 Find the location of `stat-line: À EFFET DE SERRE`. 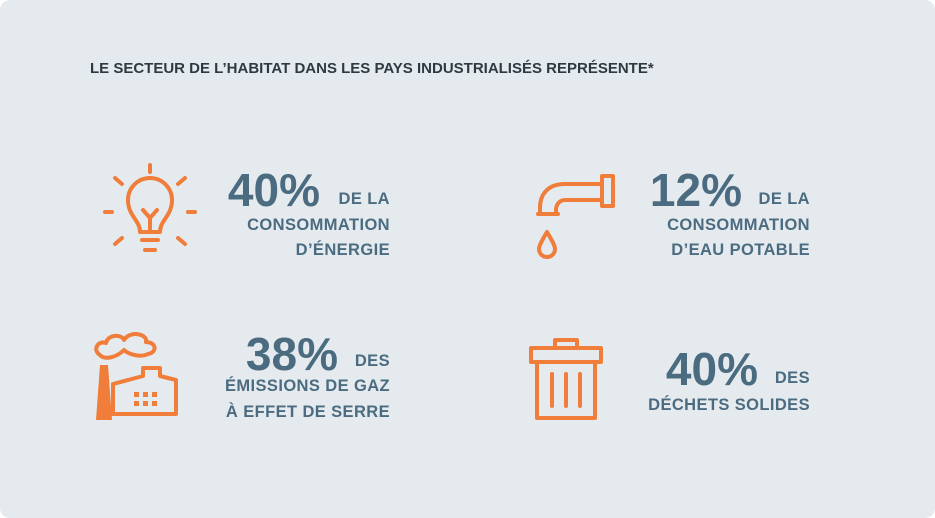

stat-line: À EFFET DE SERRE is located at coordinates (308, 411).